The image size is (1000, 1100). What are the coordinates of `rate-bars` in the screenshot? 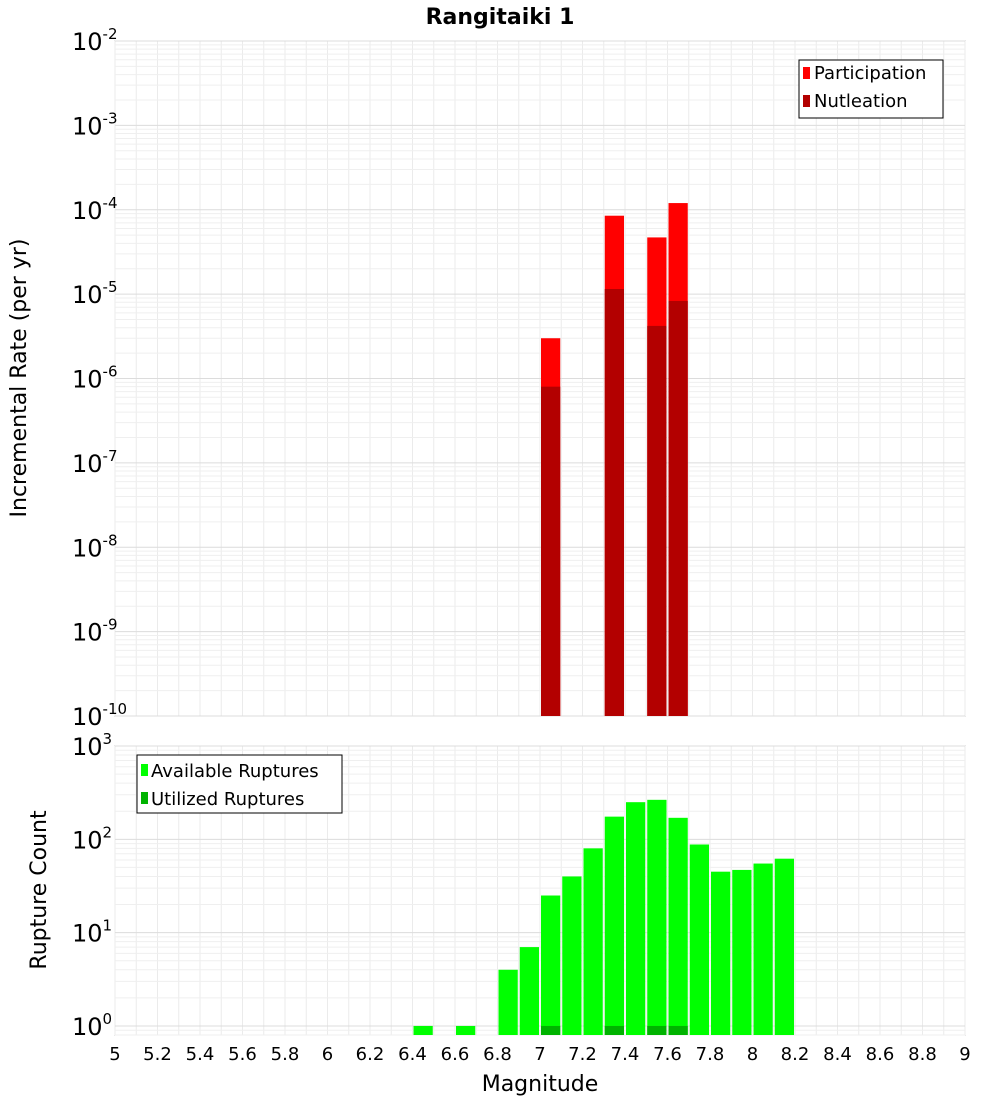 It's located at (614, 460).